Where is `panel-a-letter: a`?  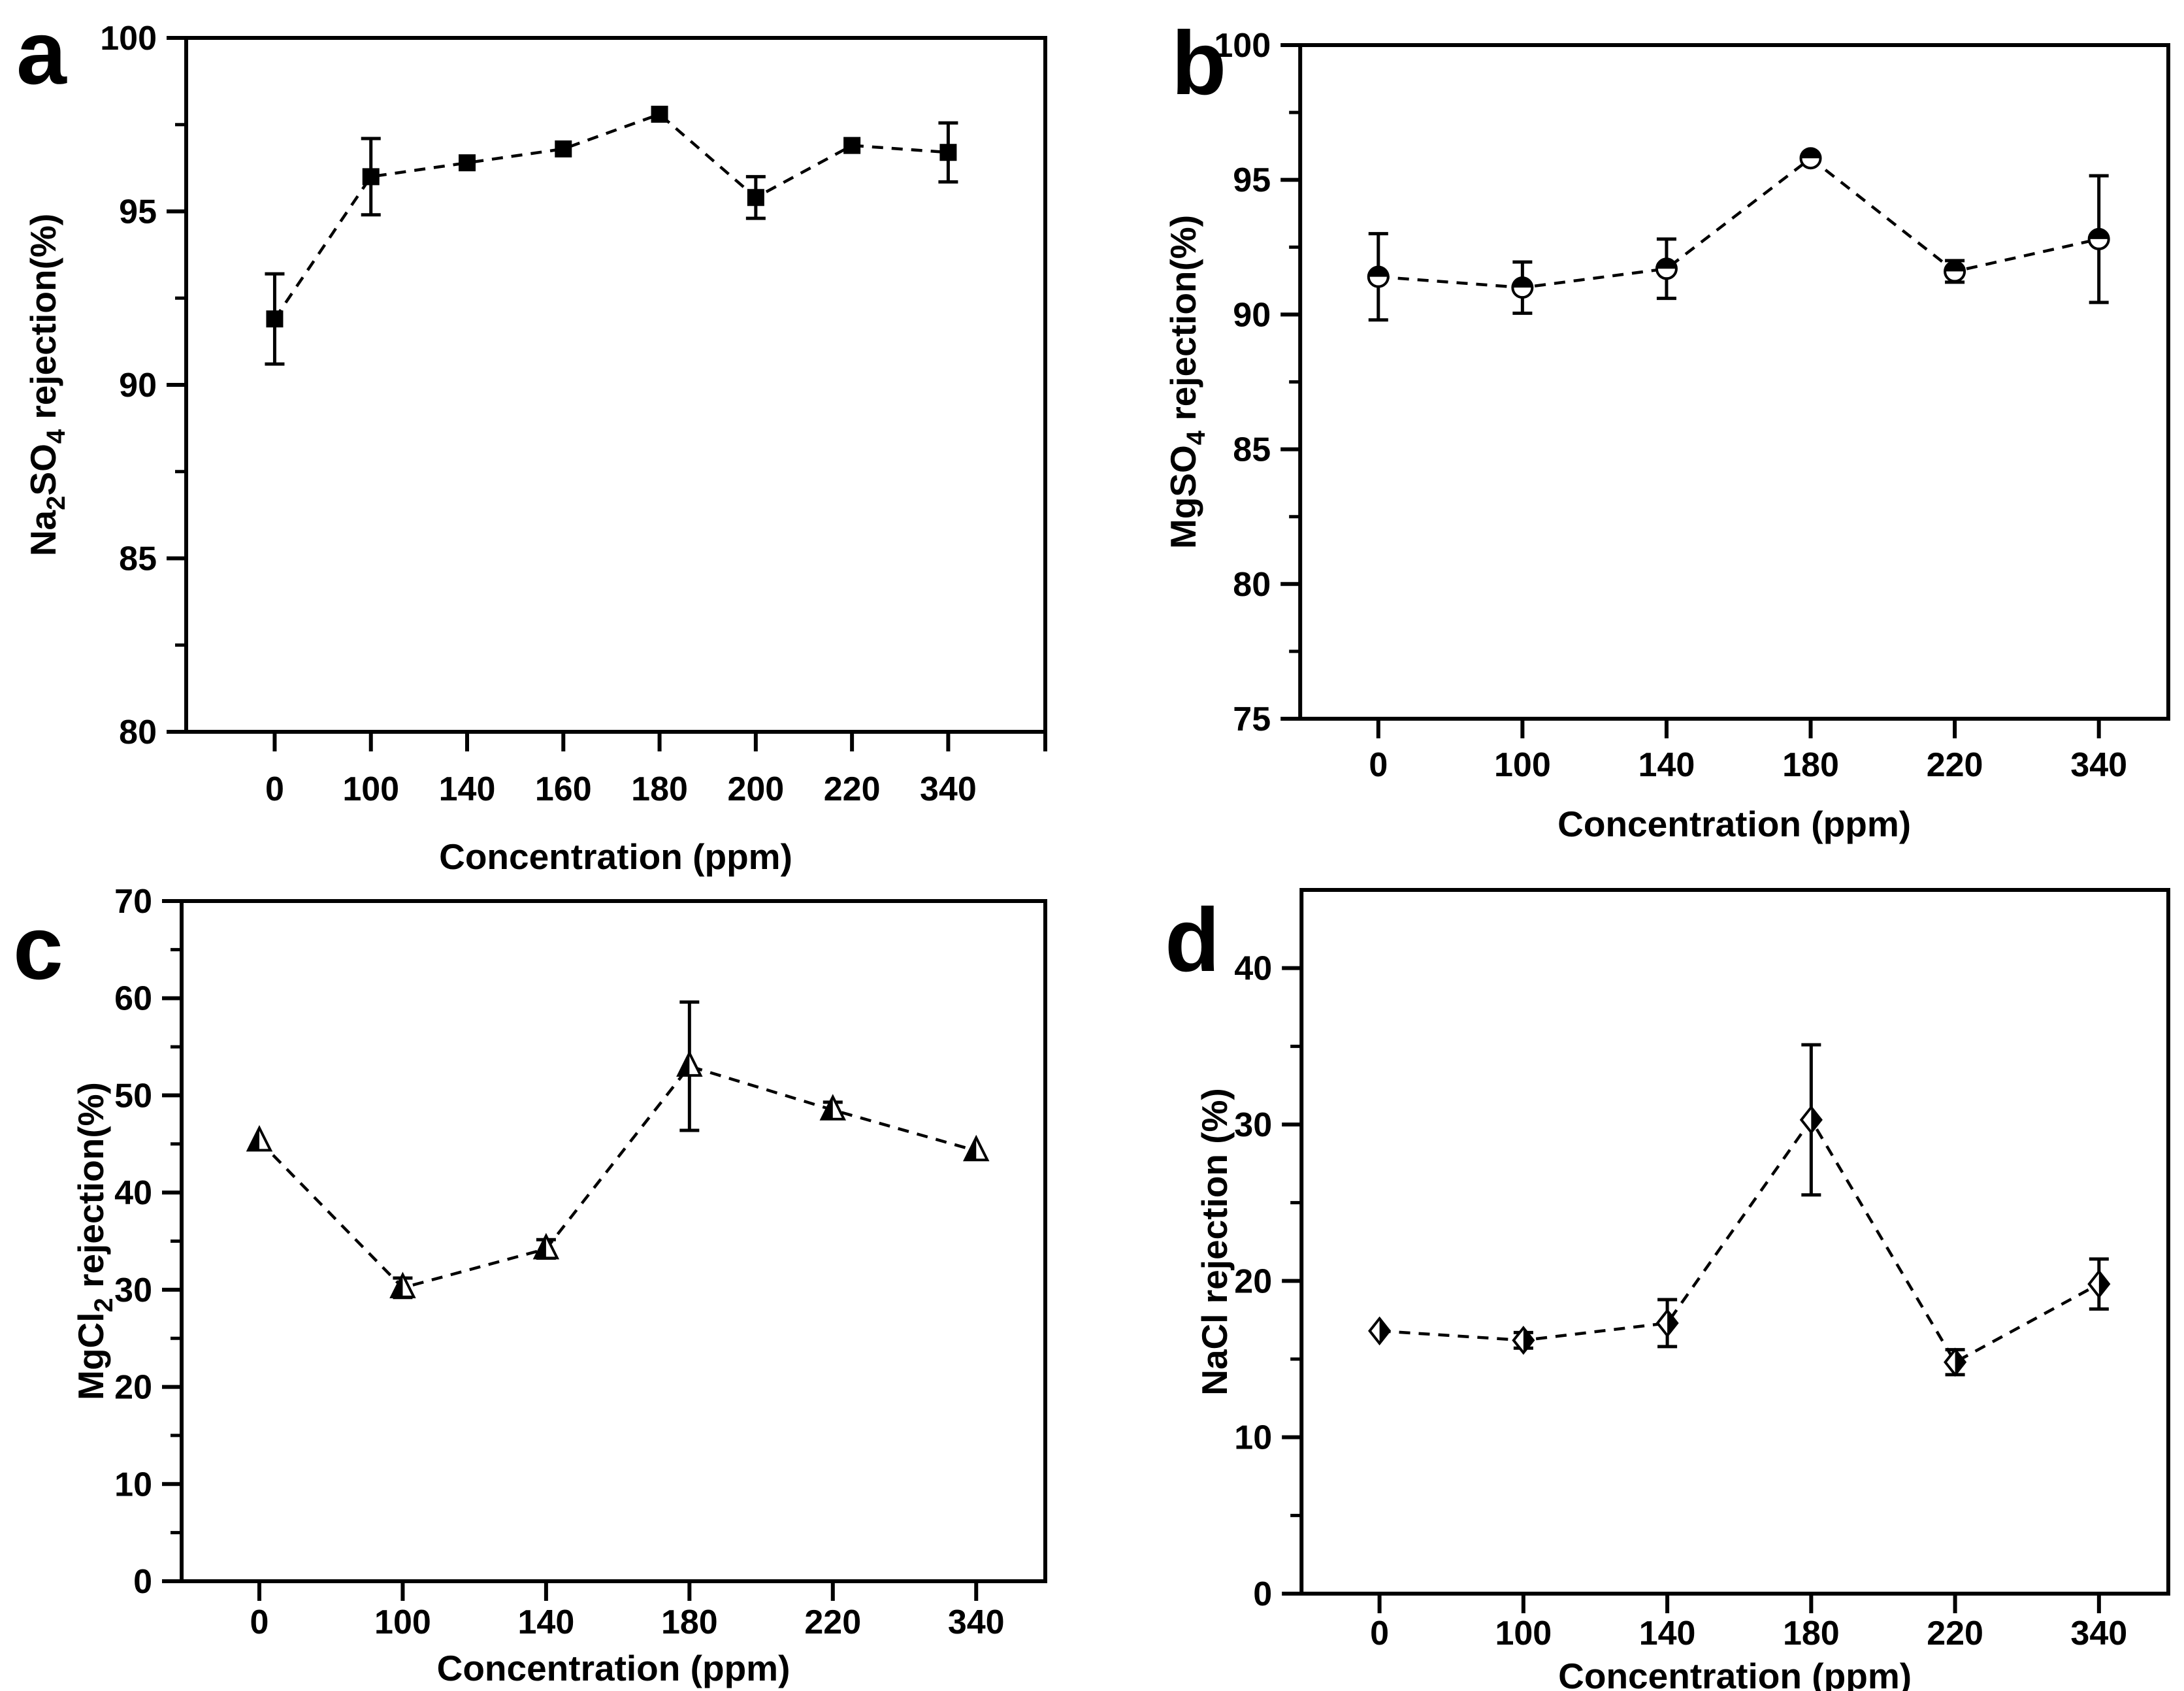 panel-a-letter: a is located at coordinates (41, 53).